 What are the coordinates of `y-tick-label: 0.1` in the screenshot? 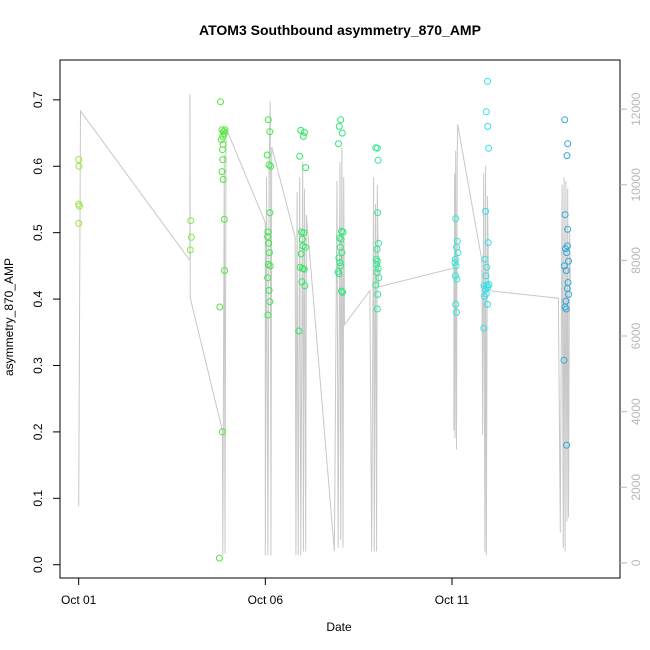 It's located at (38, 498).